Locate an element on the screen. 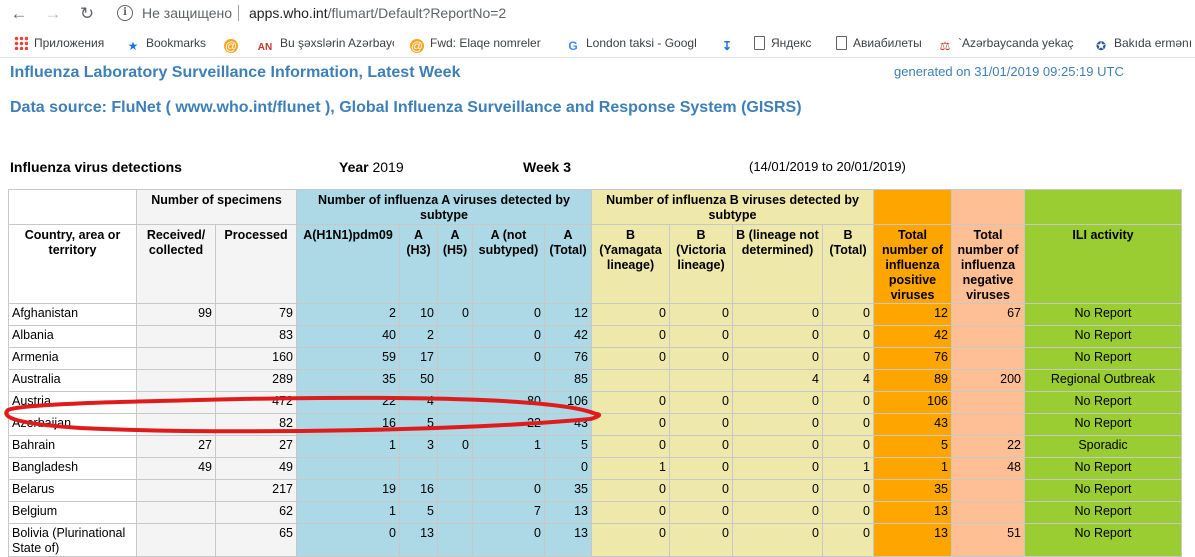  bookmark-azerbaycanda: ⚖ `Azərbaycanda yekaç is located at coordinates (1007, 44).